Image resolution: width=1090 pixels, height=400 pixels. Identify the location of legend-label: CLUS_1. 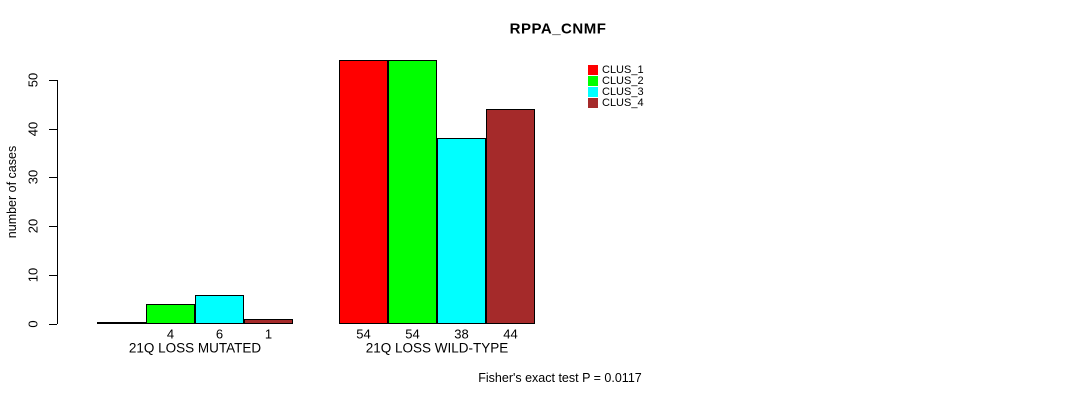
(623, 70).